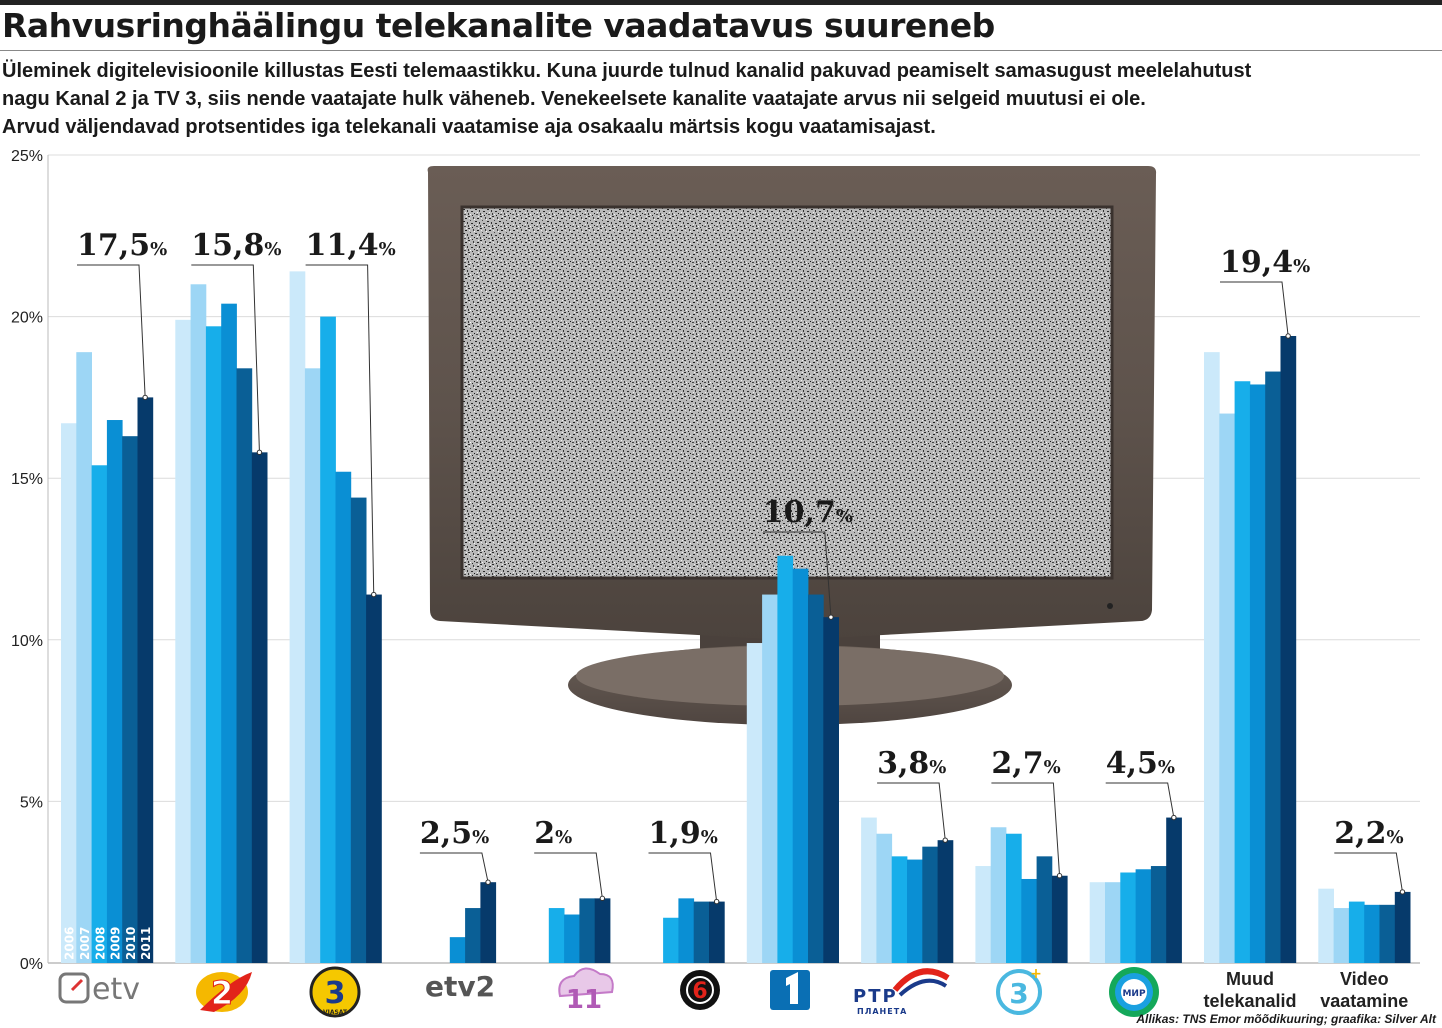 The width and height of the screenshot is (1442, 1028). I want to click on bar-tv3plus-2007, so click(998, 895).